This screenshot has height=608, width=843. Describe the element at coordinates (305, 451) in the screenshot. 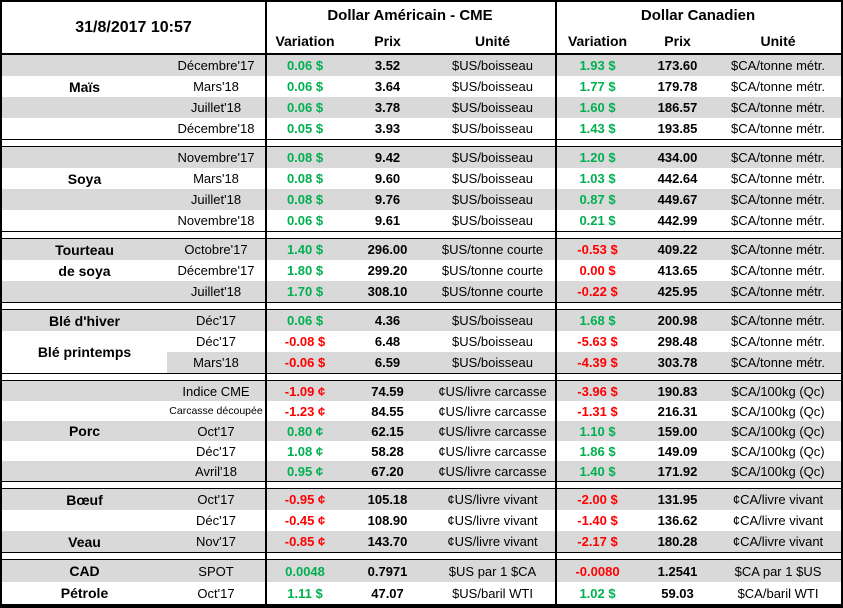

I see `us-variation: 1.08 ¢` at that location.